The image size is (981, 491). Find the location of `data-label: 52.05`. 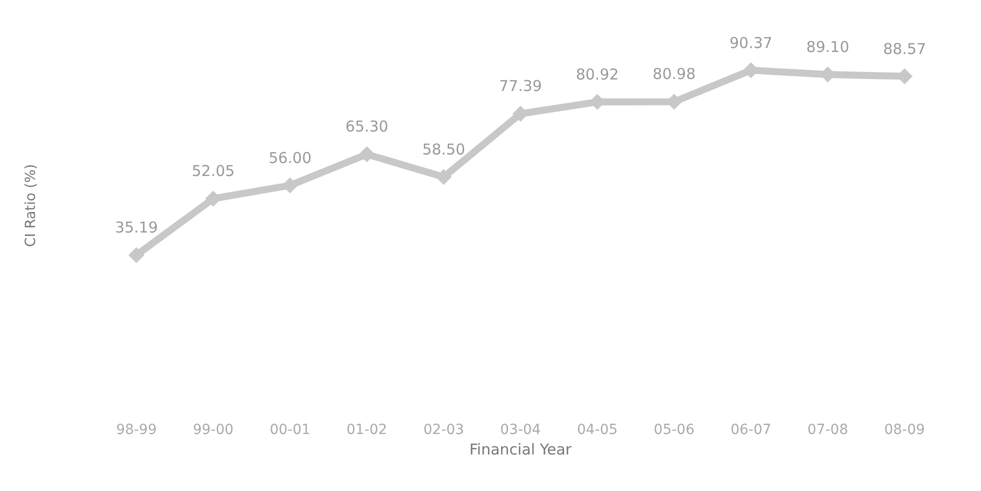

data-label: 52.05 is located at coordinates (213, 171).